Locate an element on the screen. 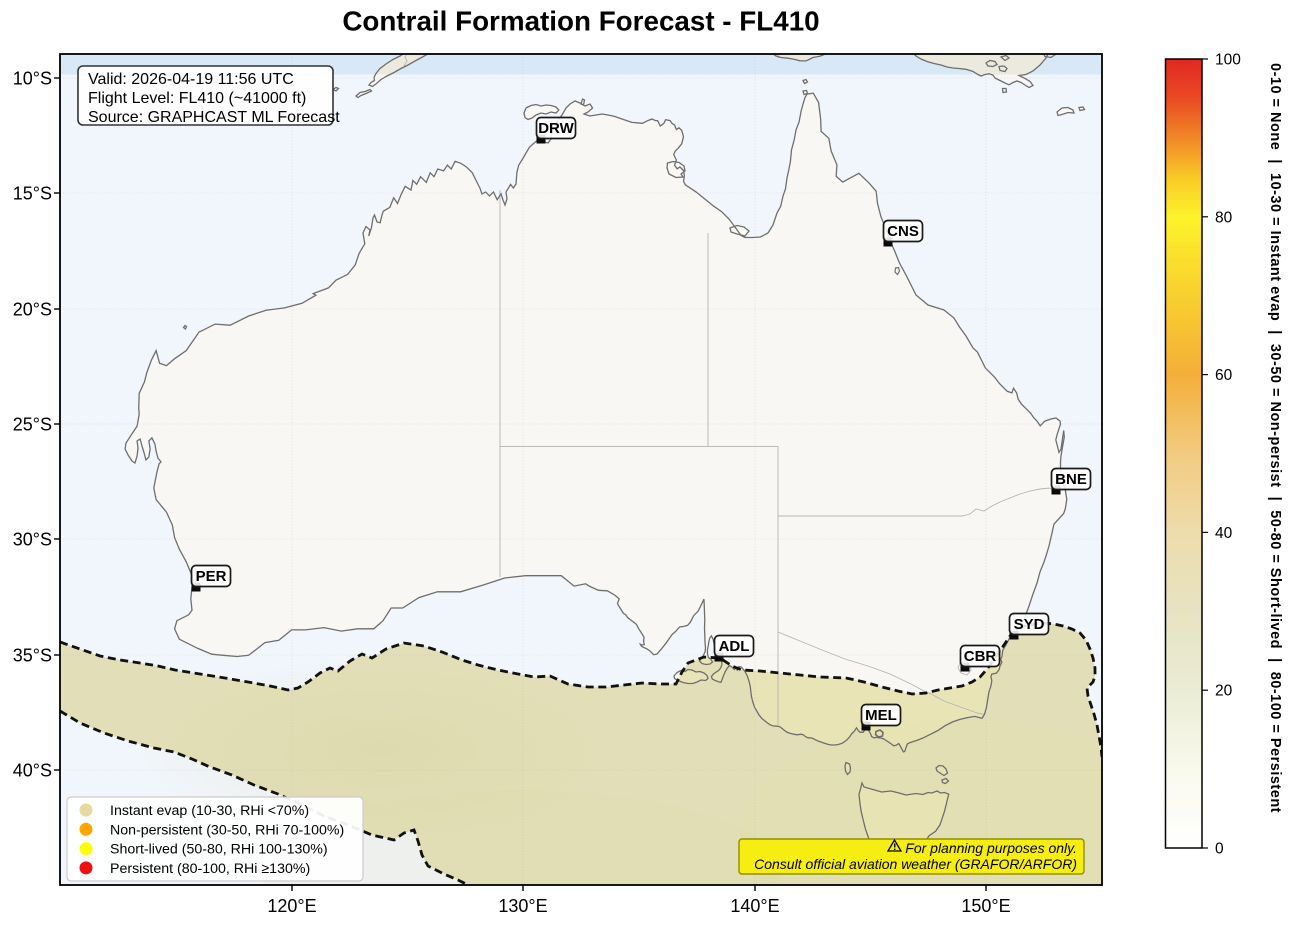  svg-text:Non-persistent (30-50, RHi 70-: Non-persistent (30-50, RHi 70-100%) is located at coordinates (227, 830).